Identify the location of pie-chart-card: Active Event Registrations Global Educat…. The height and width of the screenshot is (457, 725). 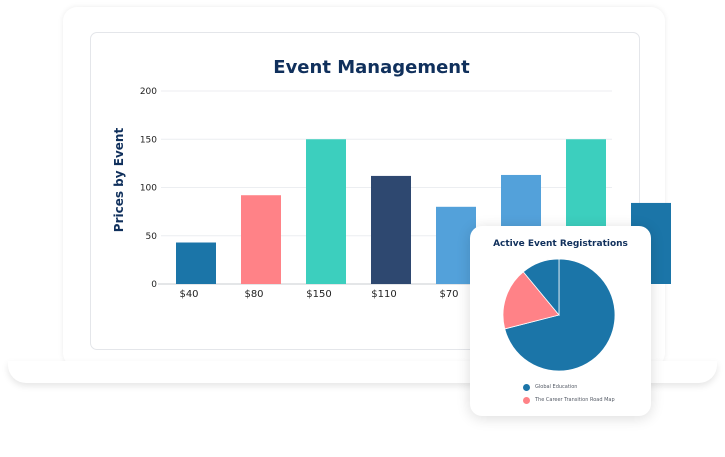
(560, 321).